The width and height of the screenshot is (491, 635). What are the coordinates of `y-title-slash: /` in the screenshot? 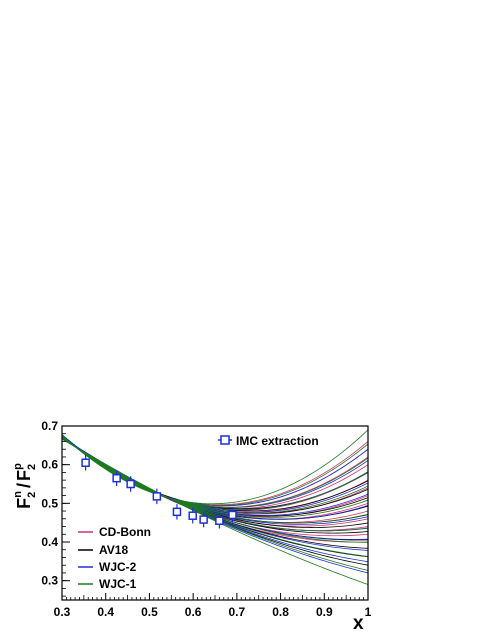 It's located at (24, 485).